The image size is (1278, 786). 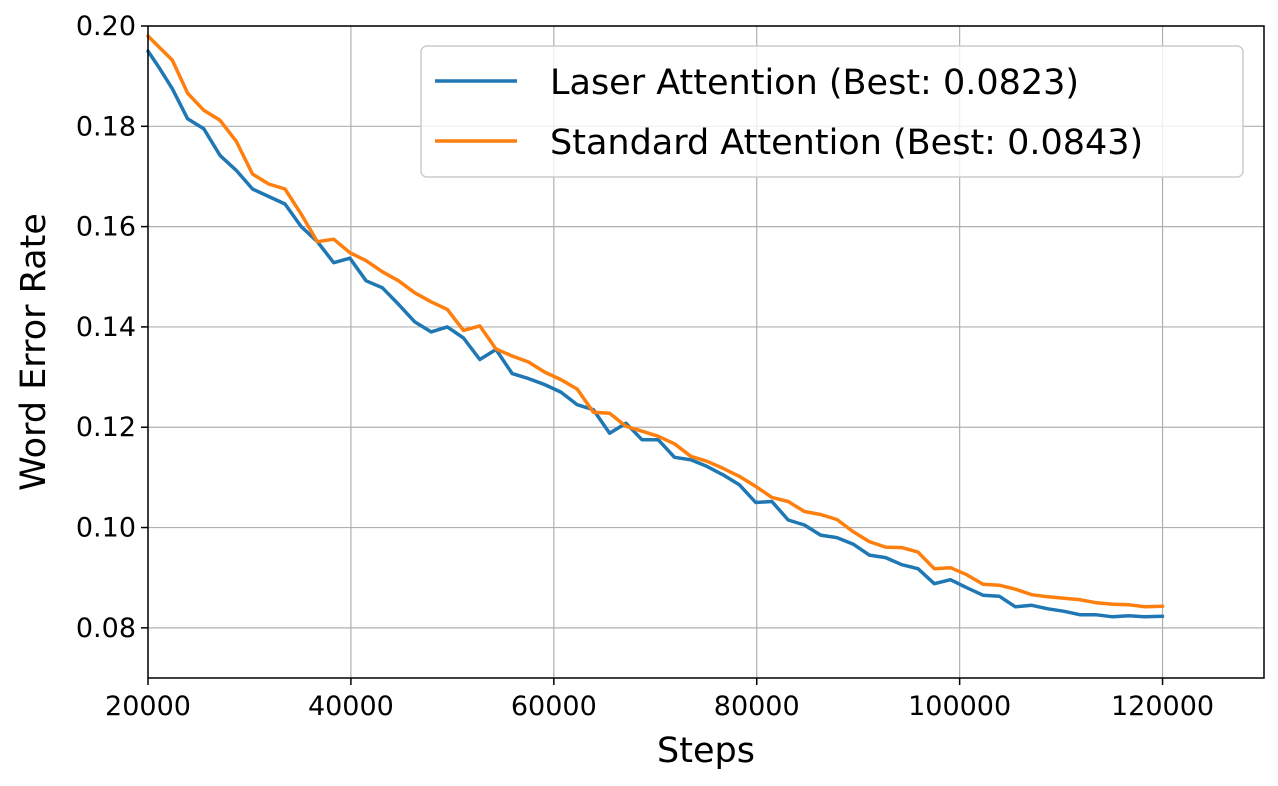 What do you see at coordinates (757, 706) in the screenshot?
I see `x-tick-label: 80000` at bounding box center [757, 706].